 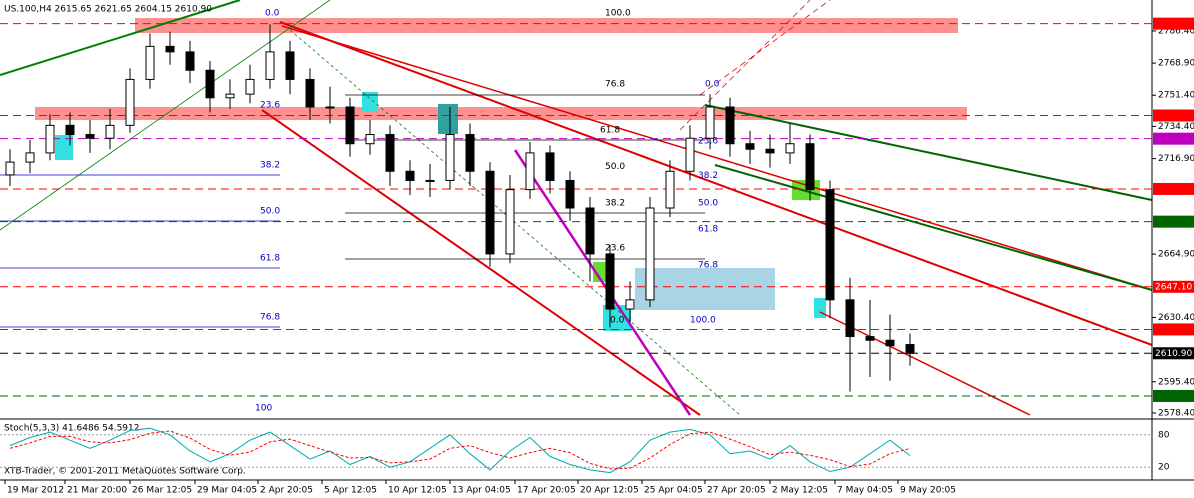 I want to click on y-tick-label: 2786.40, so click(x=1176, y=31).